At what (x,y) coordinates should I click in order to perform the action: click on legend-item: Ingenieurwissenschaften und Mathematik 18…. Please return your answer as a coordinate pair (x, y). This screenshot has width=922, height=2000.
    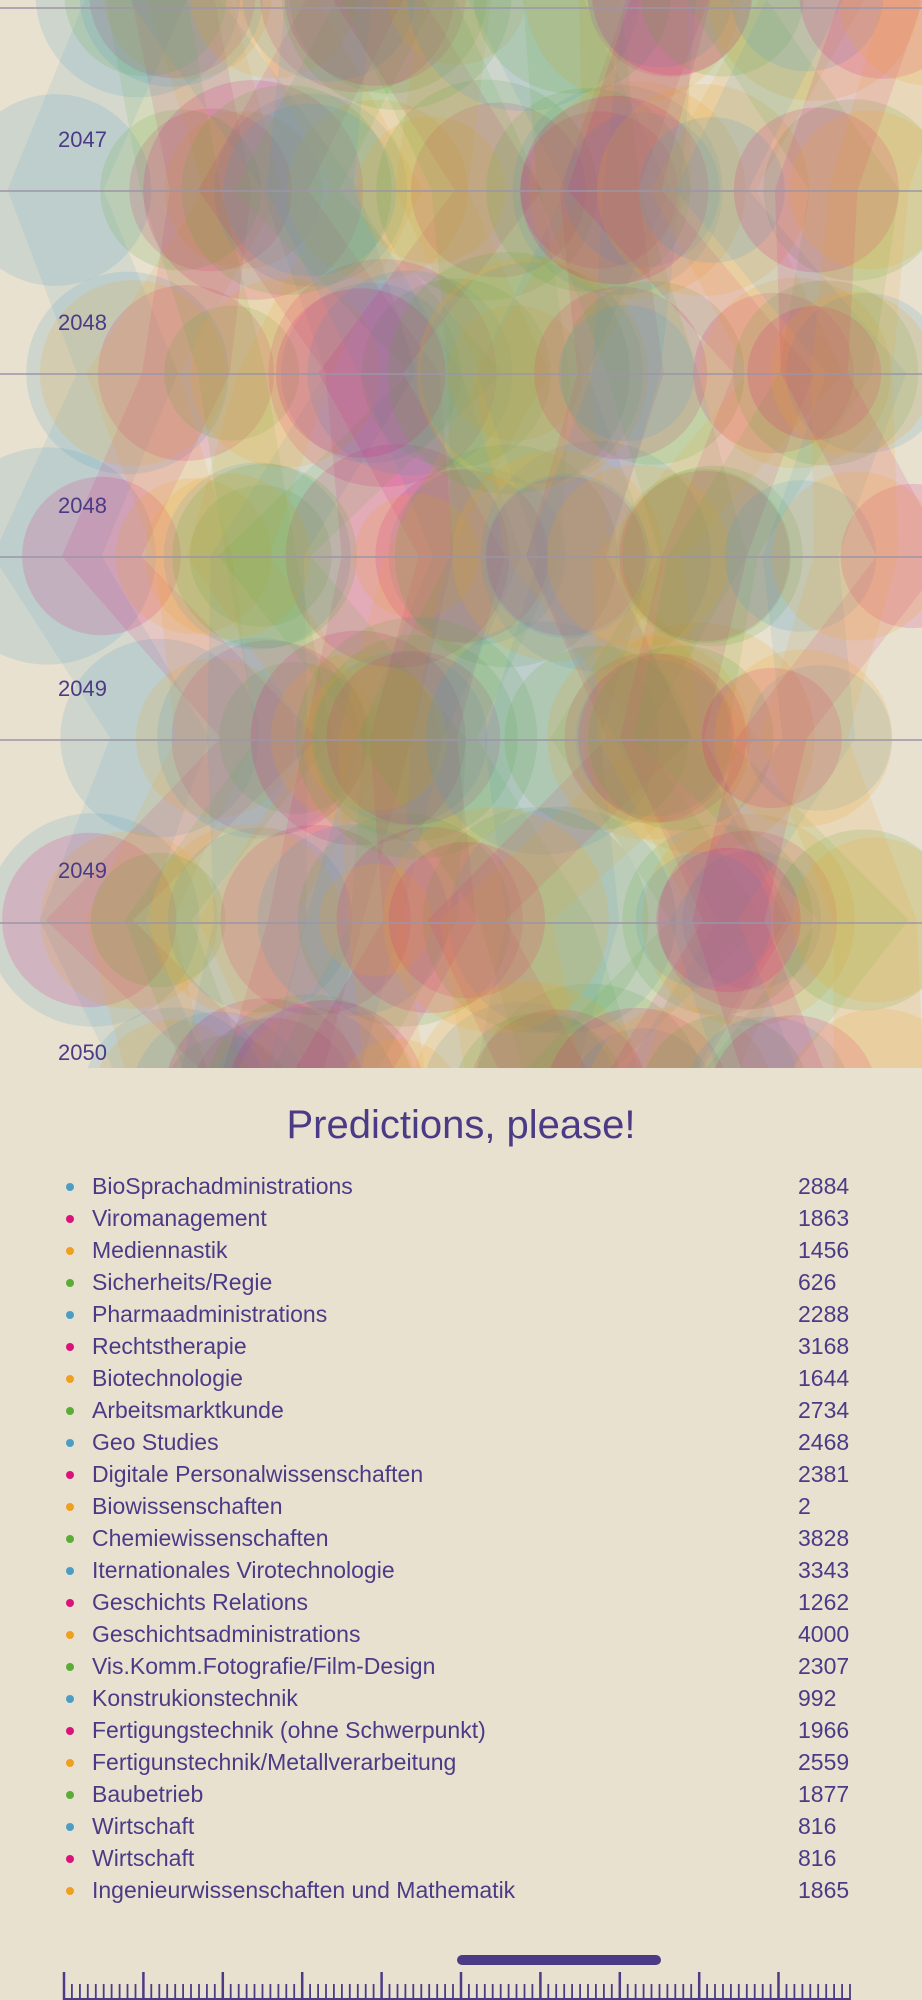
    Looking at the image, I should click on (466, 1890).